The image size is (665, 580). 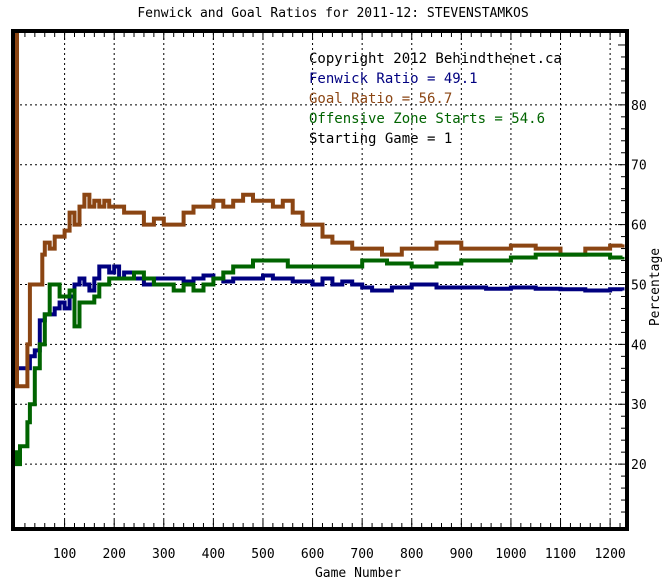 What do you see at coordinates (262, 554) in the screenshot?
I see `x-tick-label: 500` at bounding box center [262, 554].